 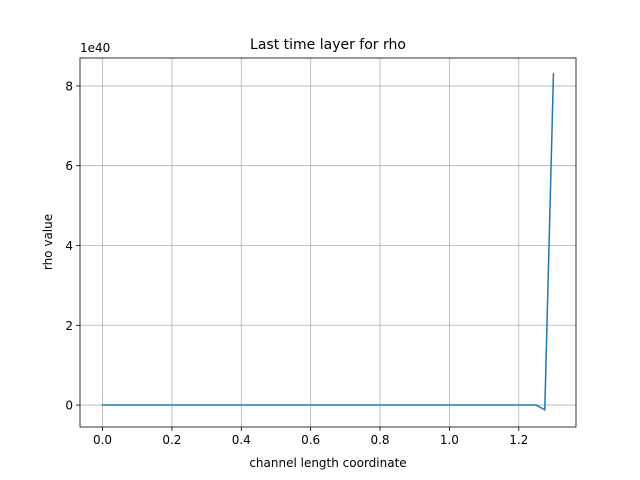 I want to click on x-tick-label: 0.0, so click(x=102, y=440).